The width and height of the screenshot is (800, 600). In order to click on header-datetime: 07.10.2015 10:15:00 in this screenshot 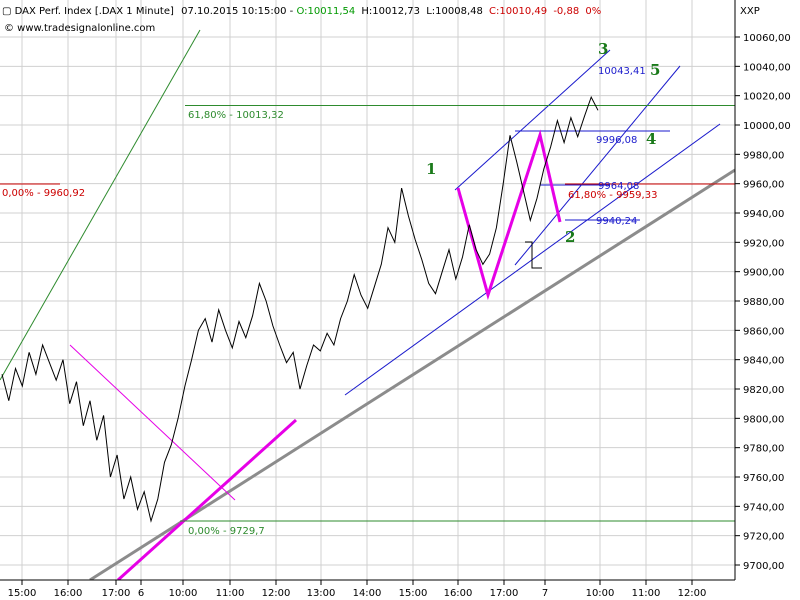, I will do `click(233, 11)`.